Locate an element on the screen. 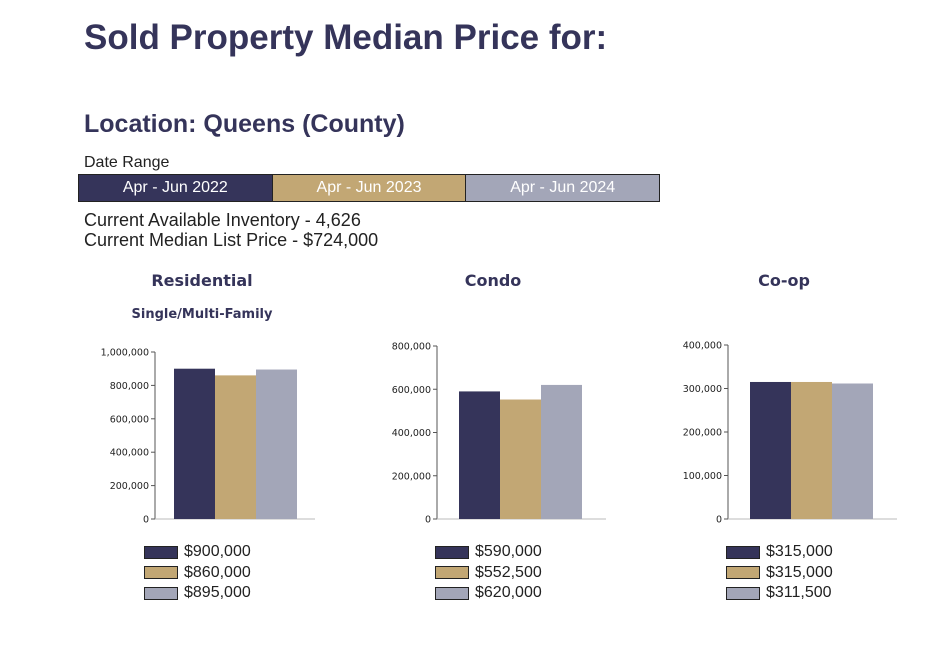 The height and width of the screenshot is (650, 951). date-range-2023: Apr - Jun 2023 is located at coordinates (368, 188).